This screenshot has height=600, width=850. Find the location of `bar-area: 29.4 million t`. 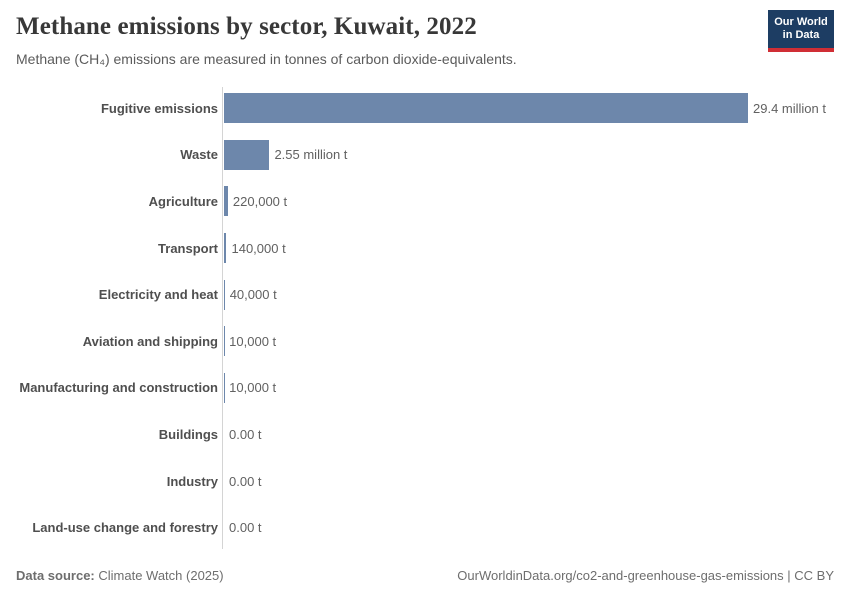

bar-area: 29.4 million t is located at coordinates (537, 108).